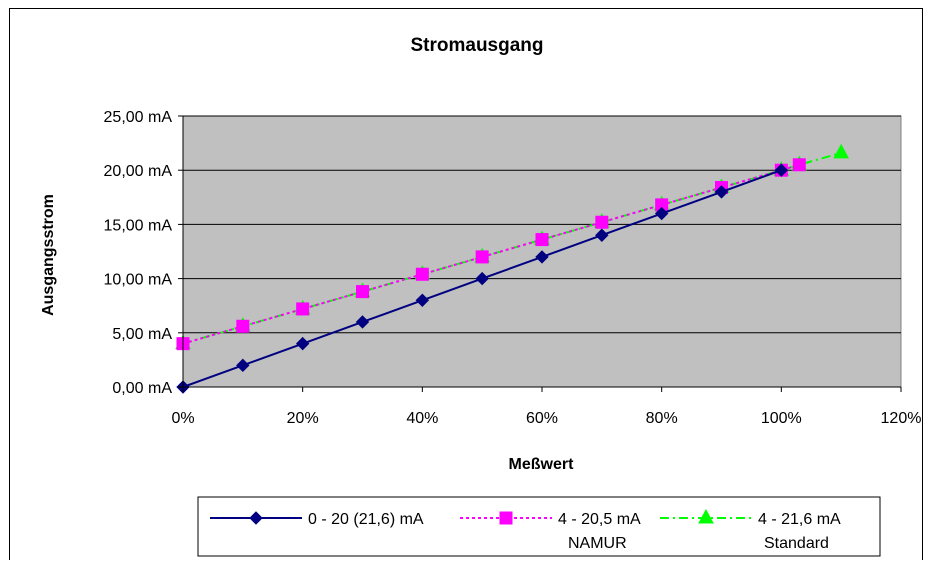  I want to click on legend-label: 0 - 20 (21,6) mA, so click(366, 519).